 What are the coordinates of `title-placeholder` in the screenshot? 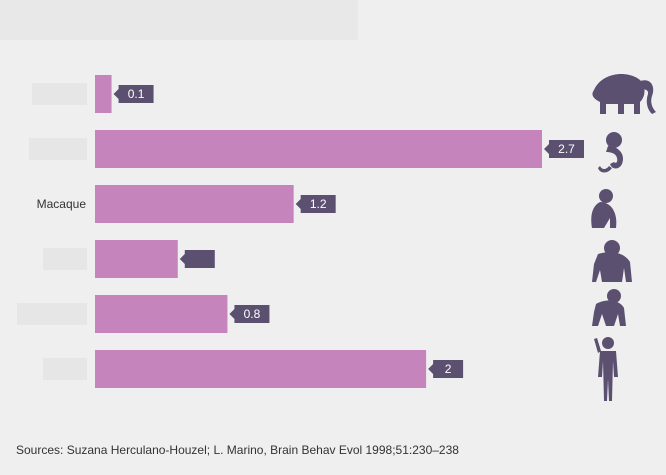 It's located at (179, 20).